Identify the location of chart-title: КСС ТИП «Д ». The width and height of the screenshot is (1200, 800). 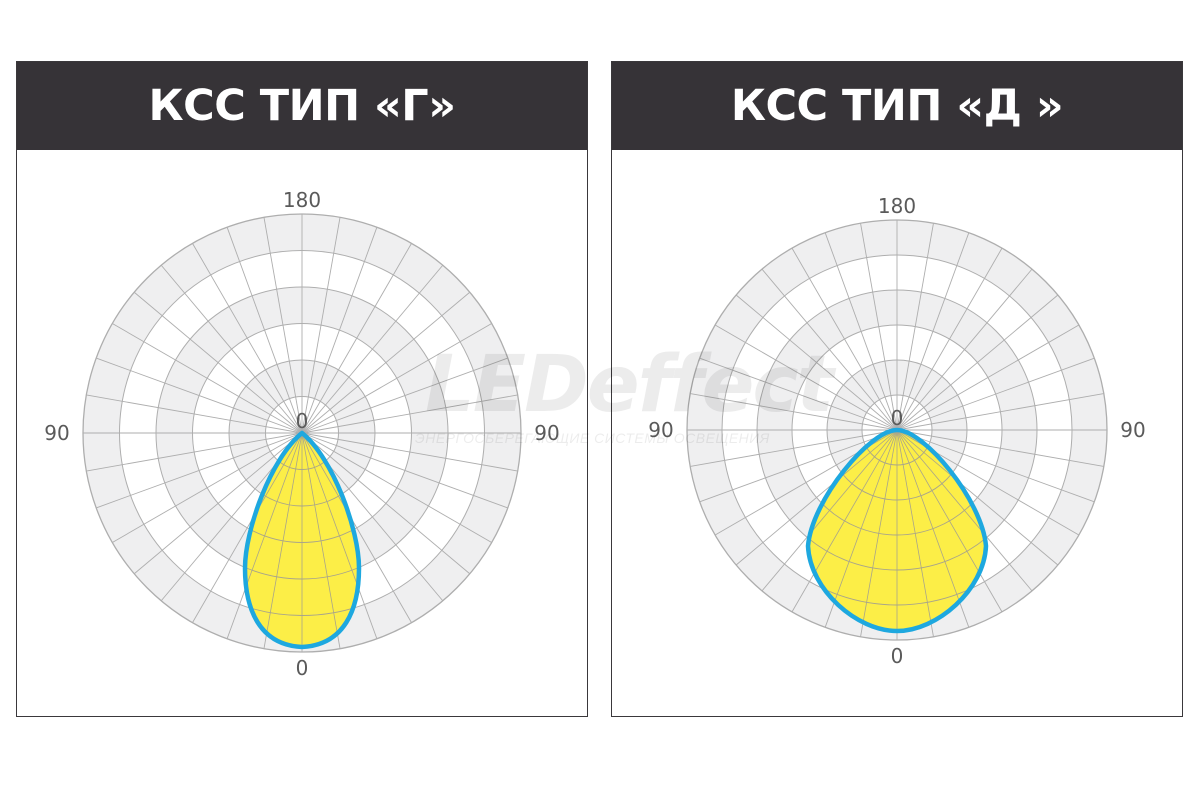
(897, 106).